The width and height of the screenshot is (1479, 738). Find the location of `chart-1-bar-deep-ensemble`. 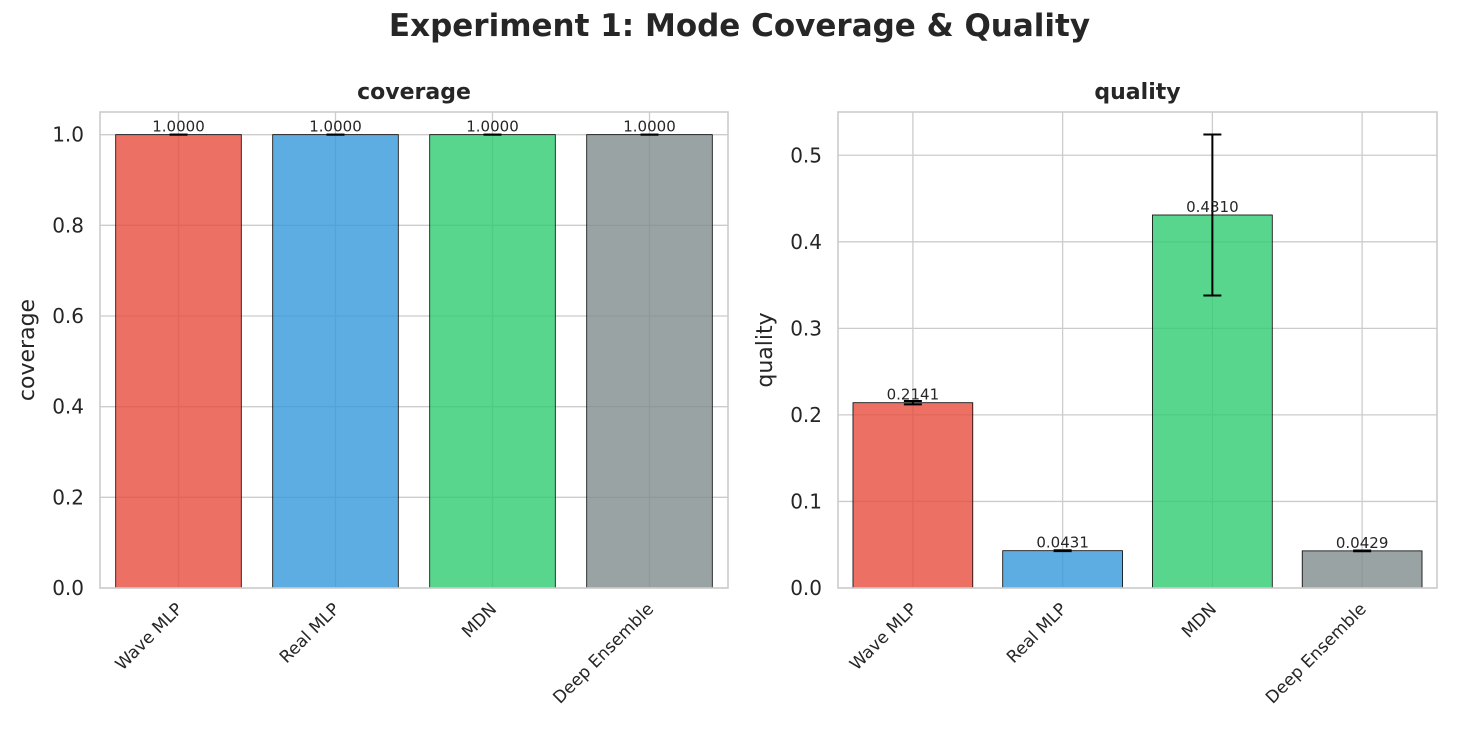

chart-1-bar-deep-ensemble is located at coordinates (649, 361).